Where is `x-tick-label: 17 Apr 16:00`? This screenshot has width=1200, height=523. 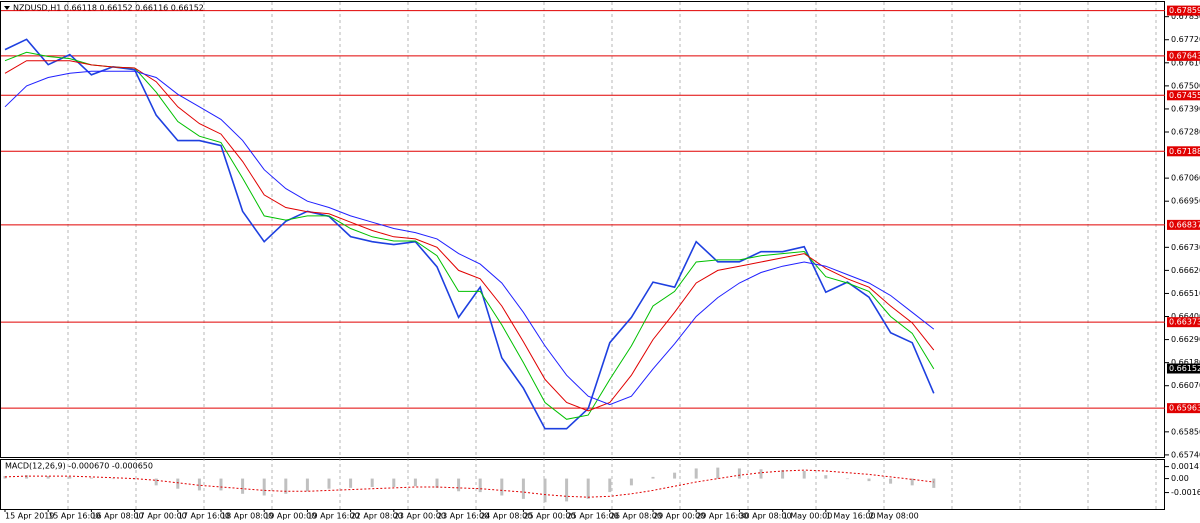 x-tick-label: 17 Apr 16:00 is located at coordinates (204, 516).